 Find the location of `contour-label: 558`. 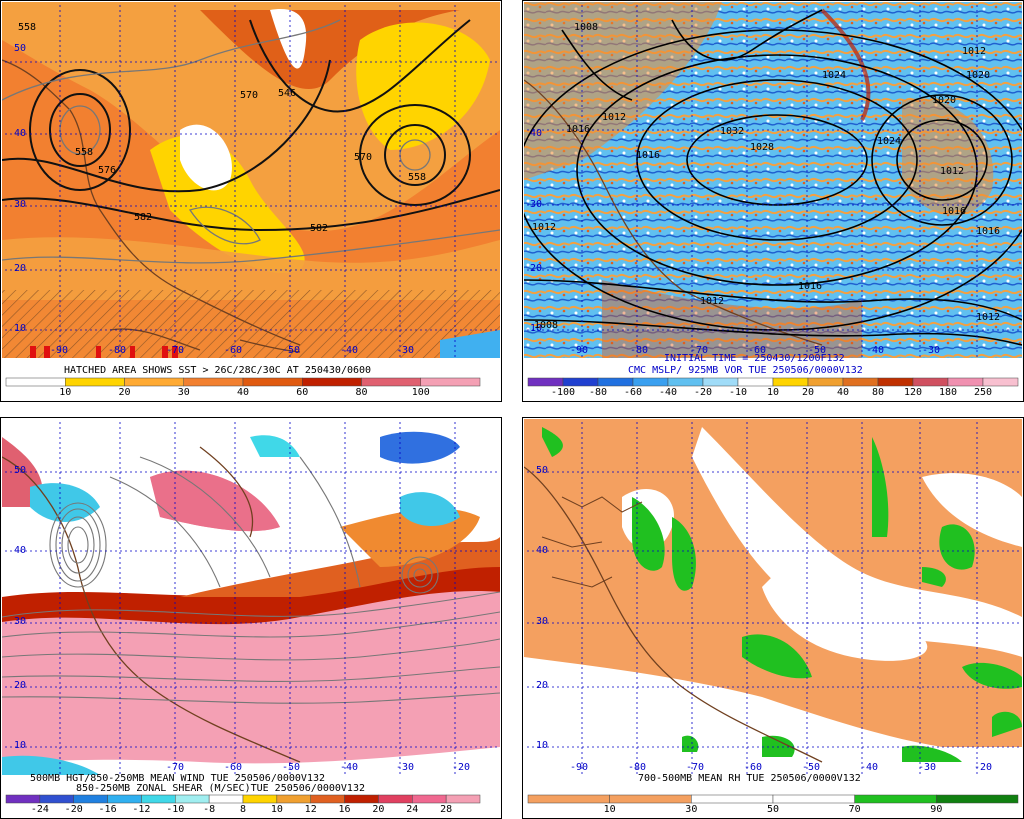

contour-label: 558 is located at coordinates (84, 152).